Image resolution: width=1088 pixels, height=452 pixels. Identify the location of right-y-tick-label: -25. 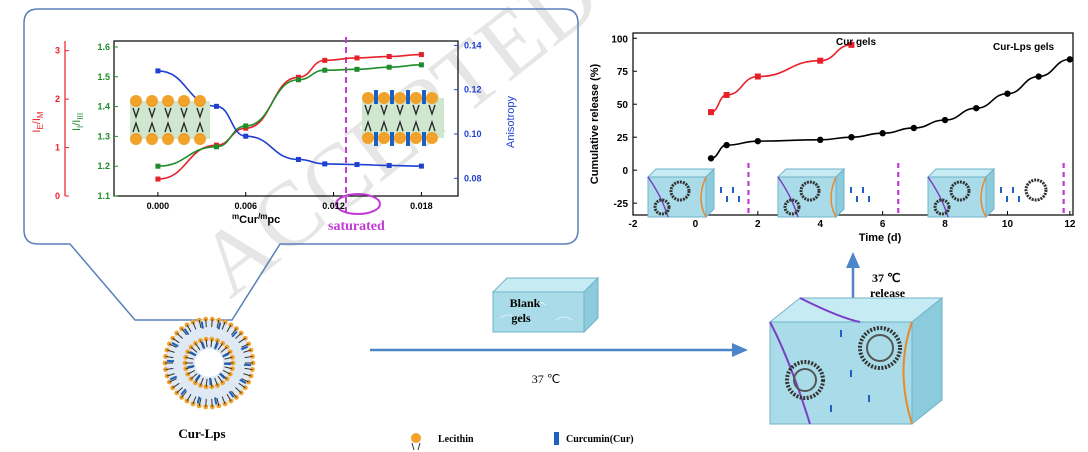
(621, 204).